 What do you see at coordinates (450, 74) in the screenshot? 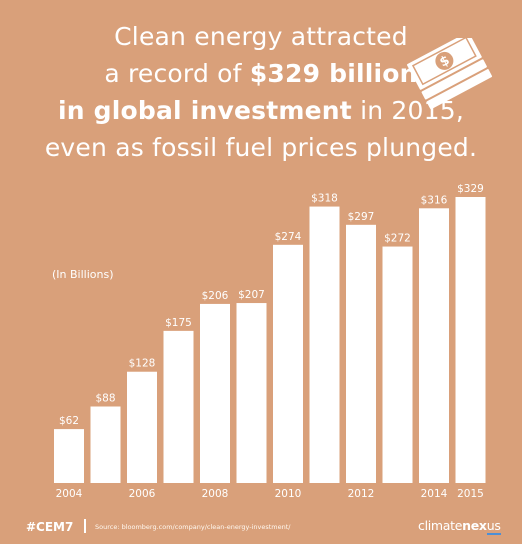
I see `money-stack-icon: $` at bounding box center [450, 74].